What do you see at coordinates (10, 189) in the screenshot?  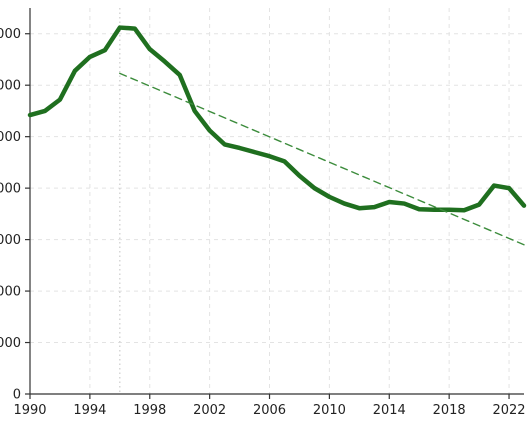 I see `y-tick-label: 4,000` at bounding box center [10, 189].